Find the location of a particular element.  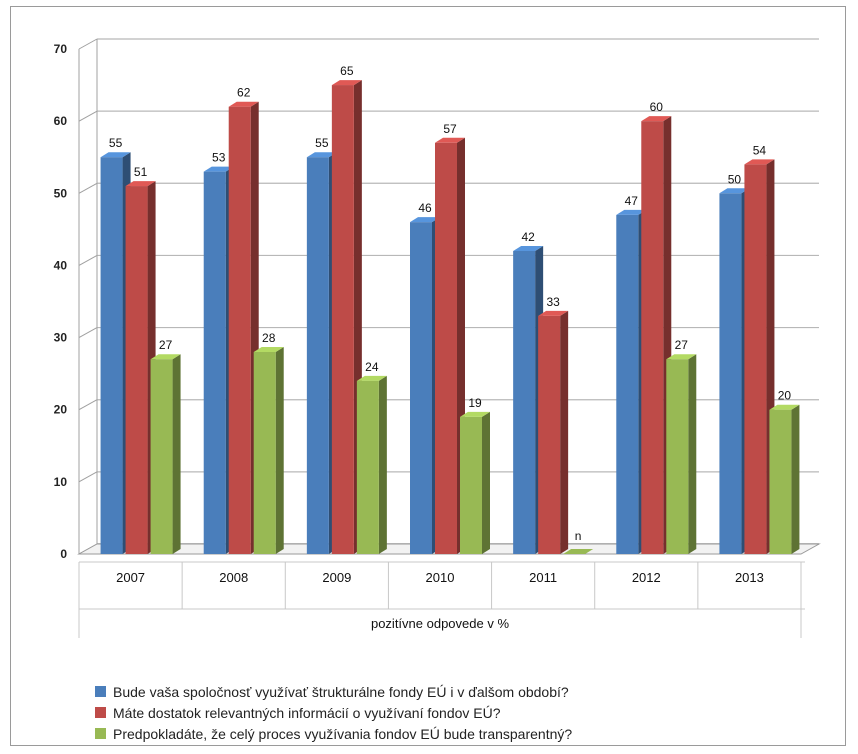

data-label: 60 is located at coordinates (657, 107).